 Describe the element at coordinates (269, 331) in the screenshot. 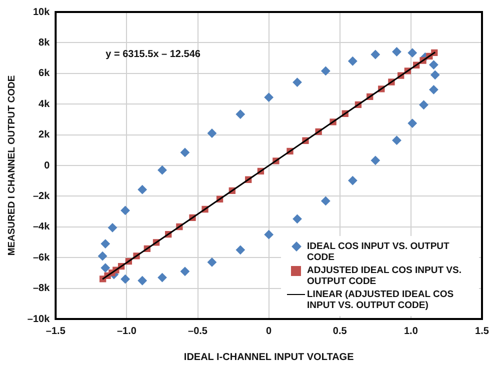

I see `x-tick-label: 0` at that location.